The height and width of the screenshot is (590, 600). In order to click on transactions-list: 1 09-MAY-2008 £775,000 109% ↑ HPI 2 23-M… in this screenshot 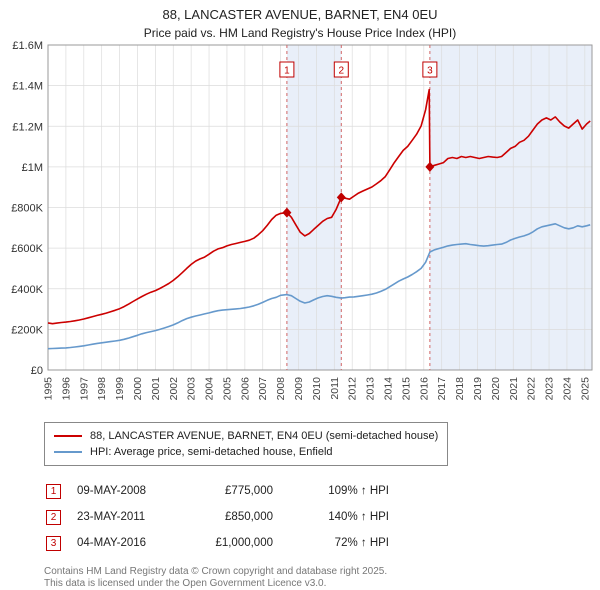, I will do `click(323, 517)`.